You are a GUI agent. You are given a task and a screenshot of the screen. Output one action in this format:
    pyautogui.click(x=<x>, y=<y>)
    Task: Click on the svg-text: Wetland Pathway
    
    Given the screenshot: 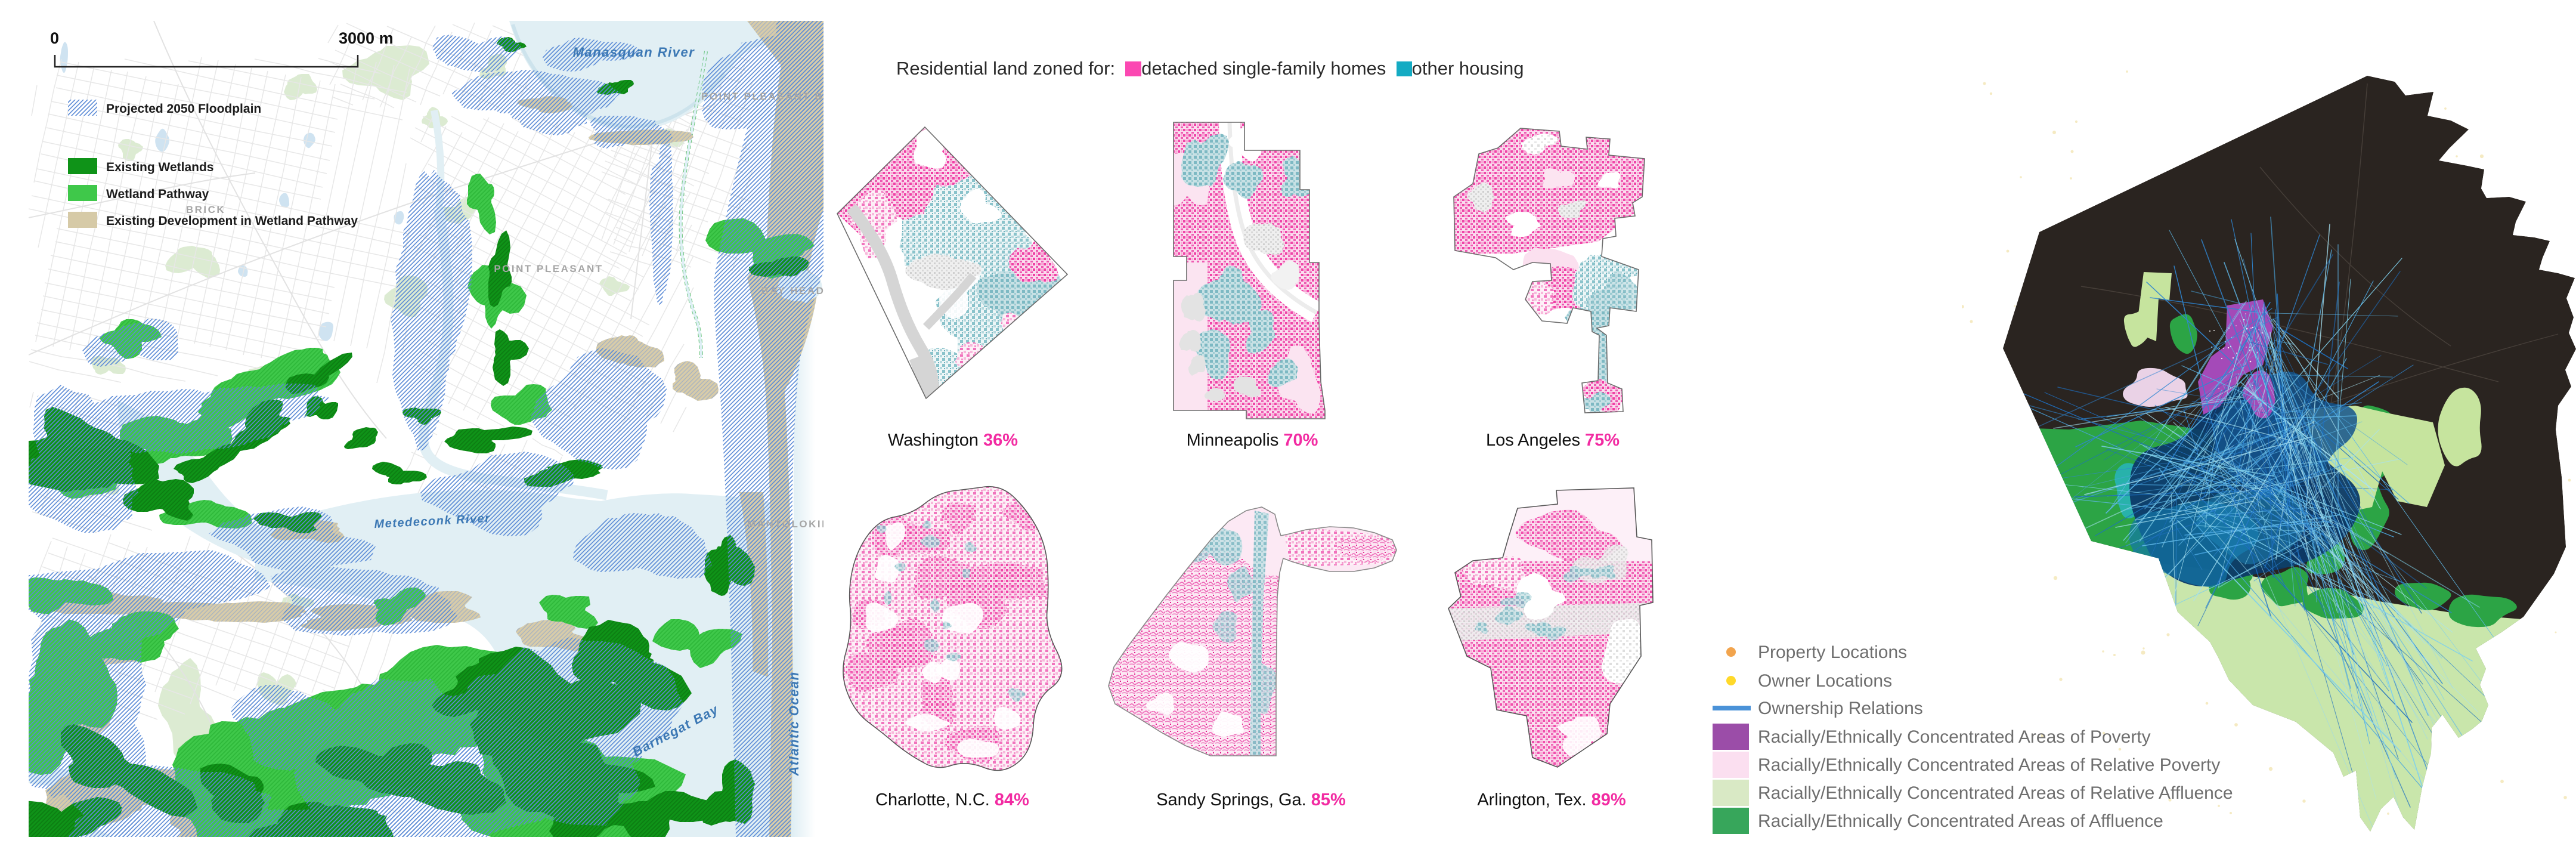 What is the action you would take?
    pyautogui.click(x=157, y=194)
    